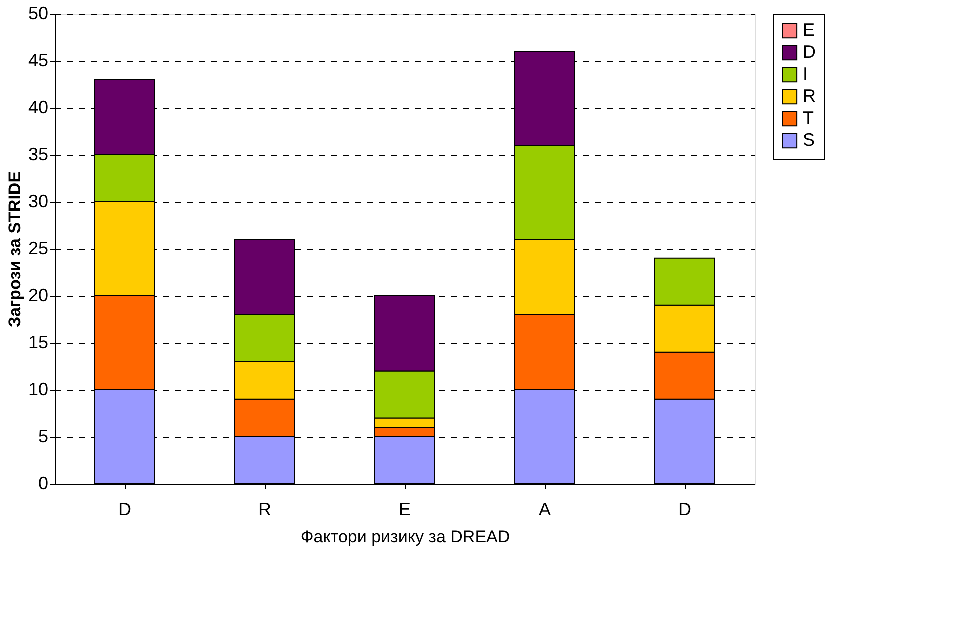 Image resolution: width=954 pixels, height=637 pixels. I want to click on legend-label: R, so click(809, 96).